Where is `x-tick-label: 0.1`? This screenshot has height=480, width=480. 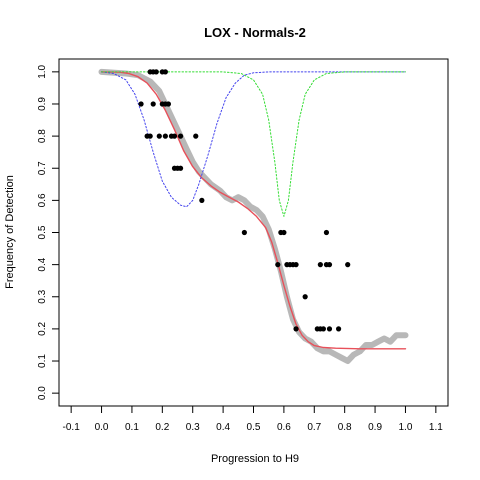 x-tick-label: 0.1 is located at coordinates (132, 427).